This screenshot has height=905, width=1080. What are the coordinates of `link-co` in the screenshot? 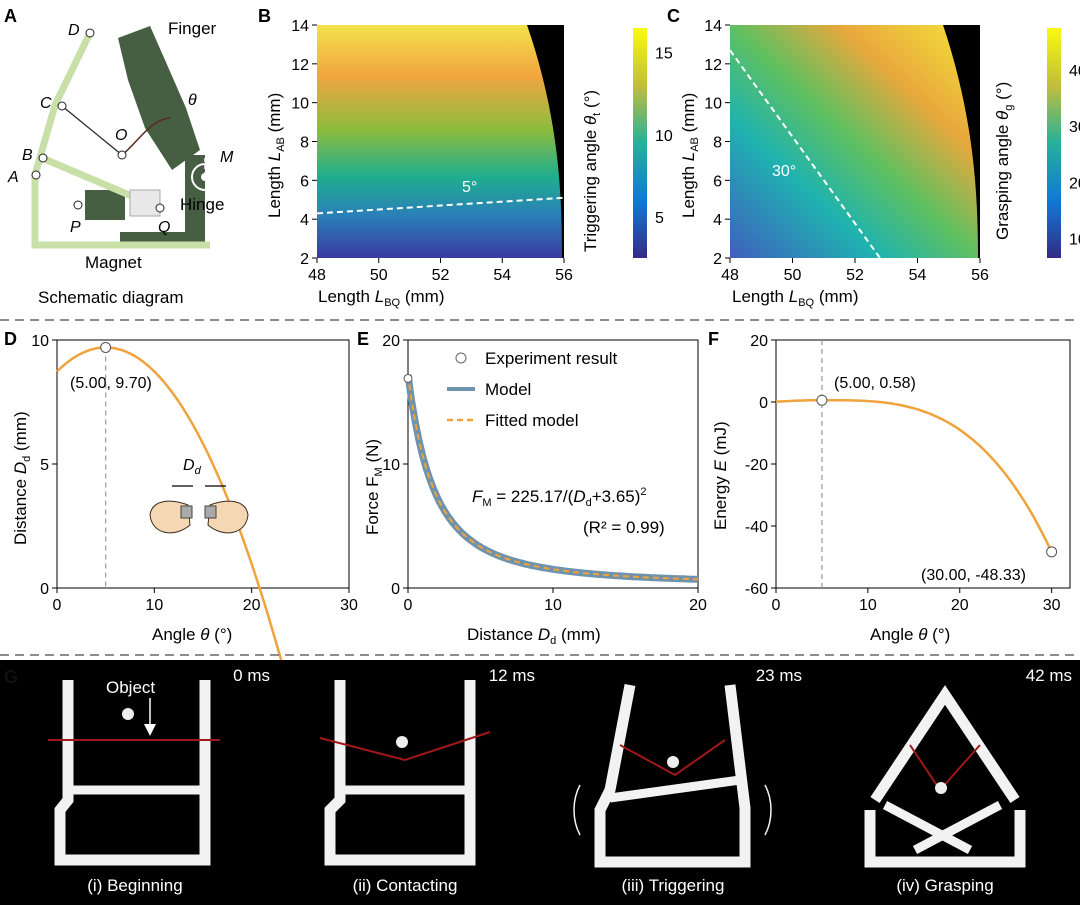 It's located at (92, 130).